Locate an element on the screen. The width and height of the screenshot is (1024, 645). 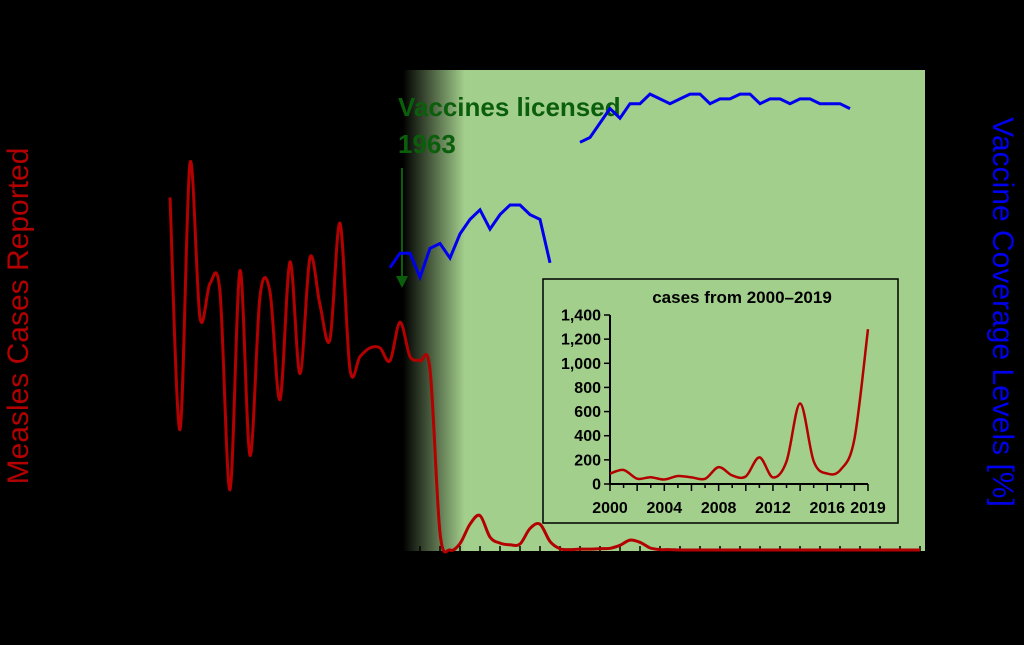
inset-x-tick-label: 2016 is located at coordinates (827, 508).